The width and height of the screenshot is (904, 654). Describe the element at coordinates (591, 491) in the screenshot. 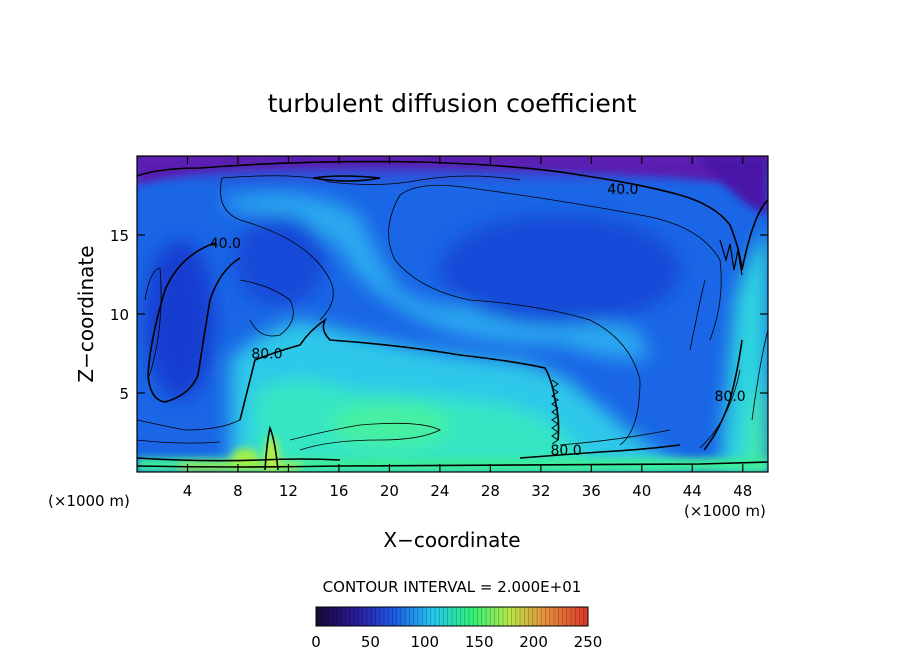

I see `x-tick-label: 36` at that location.